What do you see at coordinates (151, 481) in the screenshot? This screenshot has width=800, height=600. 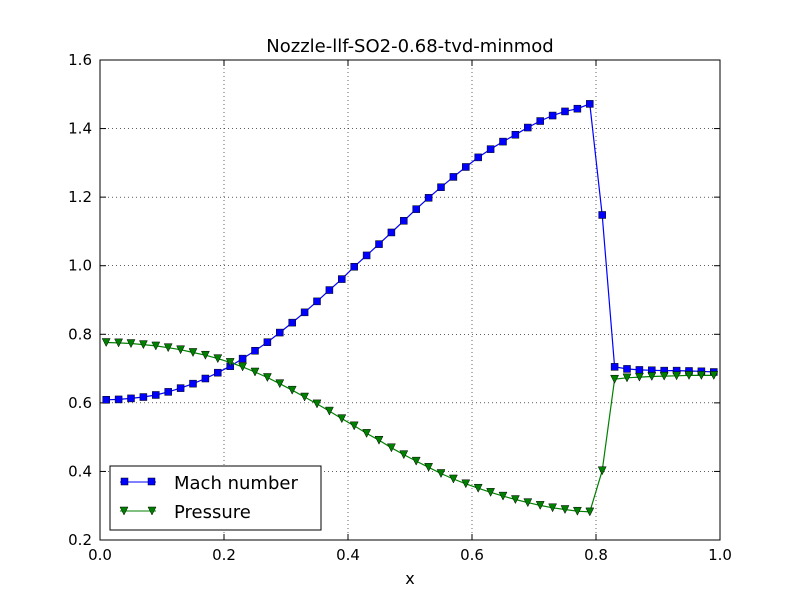 I see `legend-marker-mach-number-end` at bounding box center [151, 481].